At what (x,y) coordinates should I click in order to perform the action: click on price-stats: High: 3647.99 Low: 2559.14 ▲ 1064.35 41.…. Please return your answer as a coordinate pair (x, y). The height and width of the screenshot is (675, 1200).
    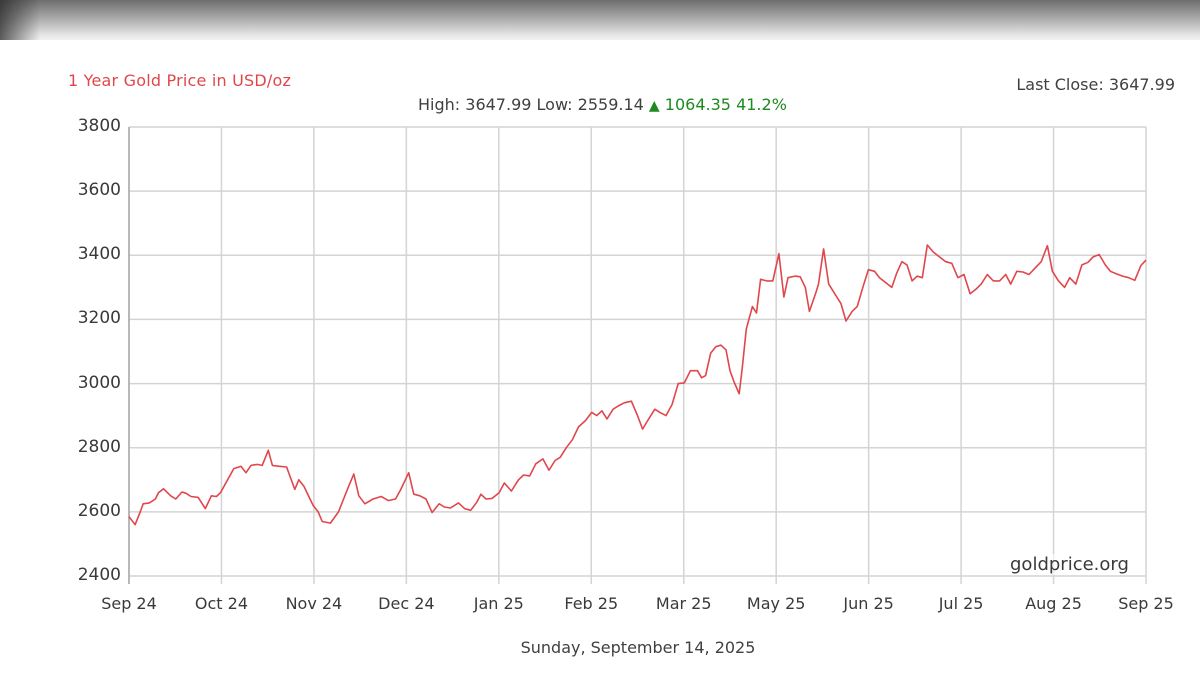
    Looking at the image, I should click on (602, 104).